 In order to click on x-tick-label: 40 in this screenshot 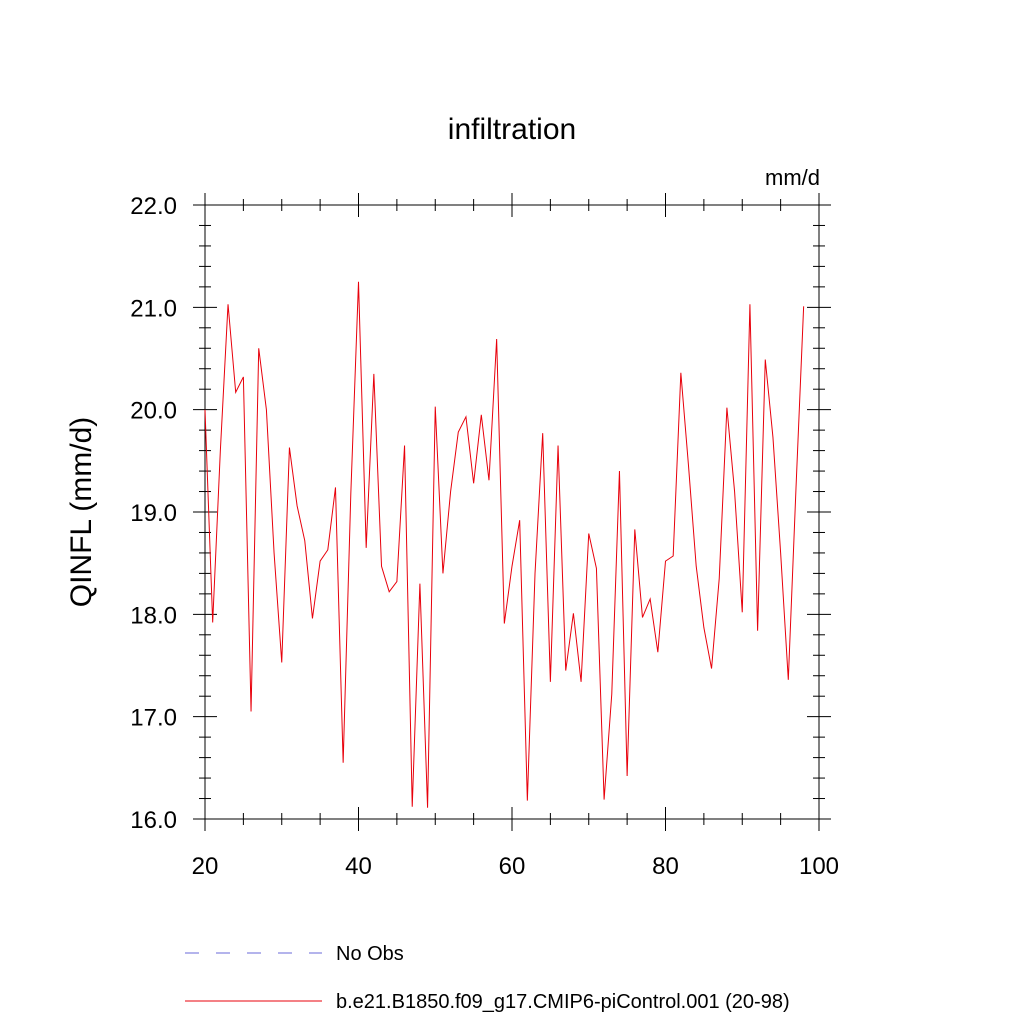, I will do `click(358, 866)`.